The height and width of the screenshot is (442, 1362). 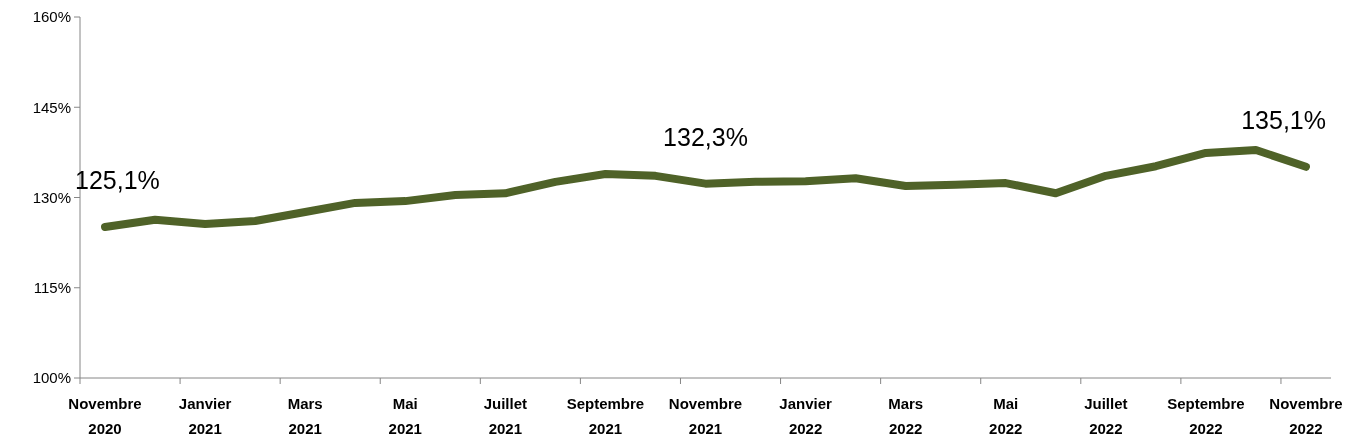 What do you see at coordinates (51, 17) in the screenshot?
I see `y-tick-label: 160%` at bounding box center [51, 17].